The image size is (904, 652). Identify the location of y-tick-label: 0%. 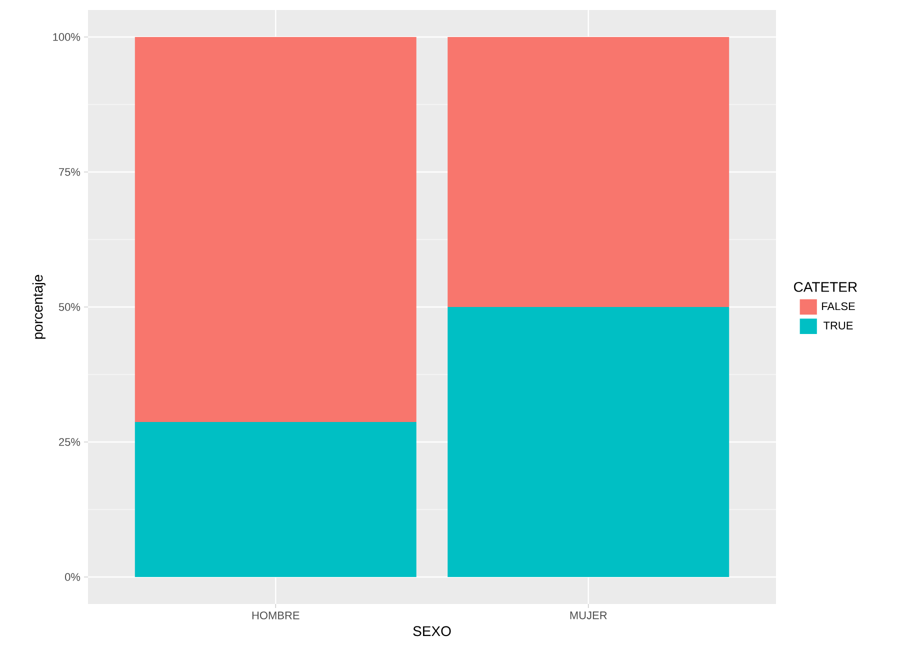
(72, 577).